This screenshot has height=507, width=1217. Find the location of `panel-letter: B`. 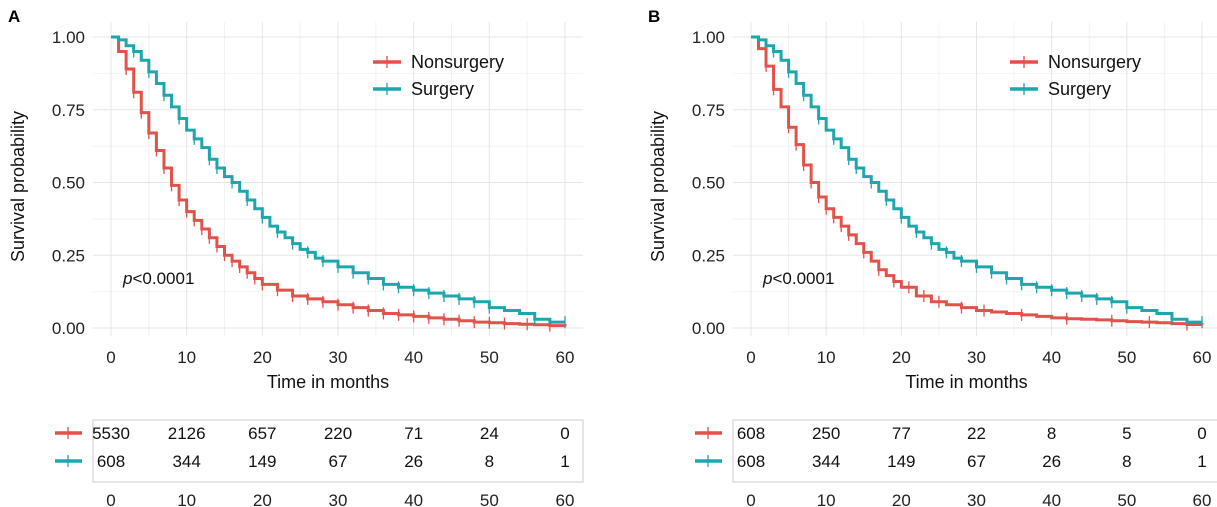

panel-letter: B is located at coordinates (654, 16).